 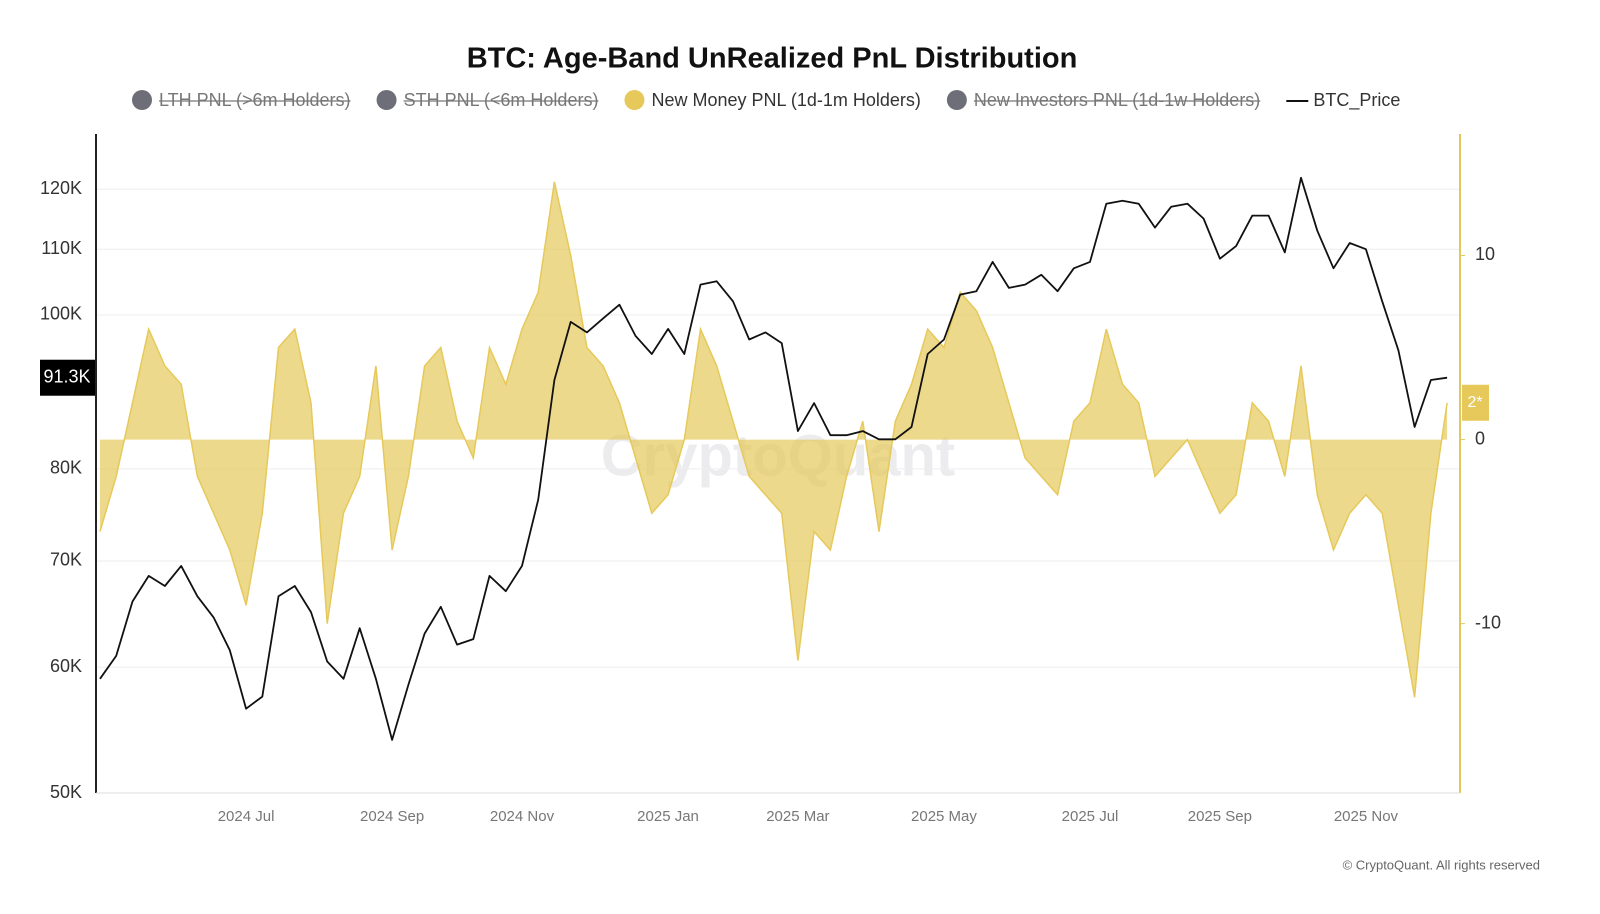 I want to click on x-tick-label: 2025 May, so click(x=944, y=816).